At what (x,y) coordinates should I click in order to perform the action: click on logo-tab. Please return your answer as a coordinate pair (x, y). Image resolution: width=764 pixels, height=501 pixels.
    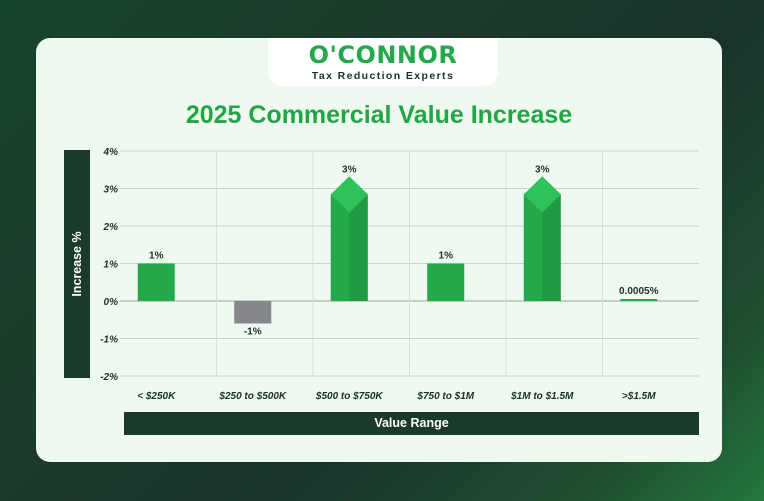
    Looking at the image, I should click on (383, 62).